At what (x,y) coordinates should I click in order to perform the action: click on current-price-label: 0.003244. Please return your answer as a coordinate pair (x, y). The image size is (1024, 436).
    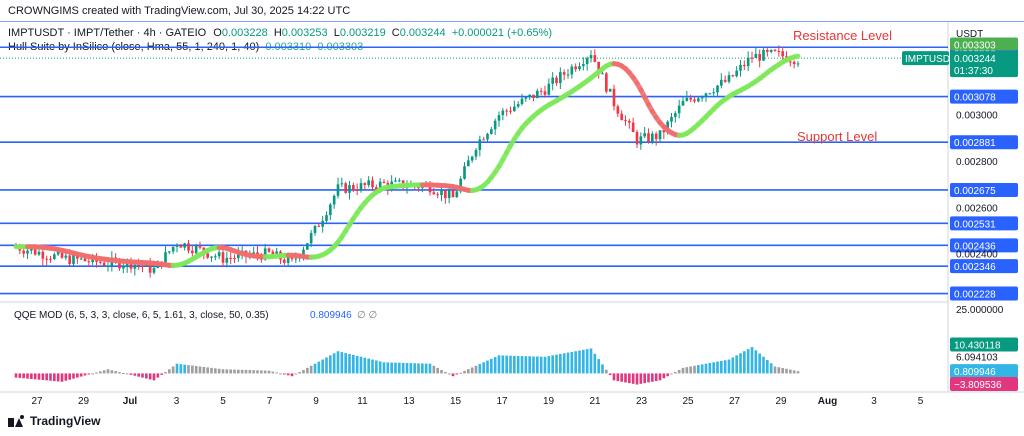
    Looking at the image, I should click on (975, 59).